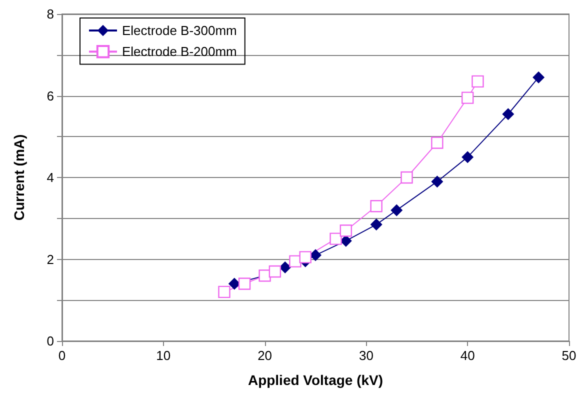  What do you see at coordinates (569, 355) in the screenshot?
I see `x-tick-label: 50` at bounding box center [569, 355].